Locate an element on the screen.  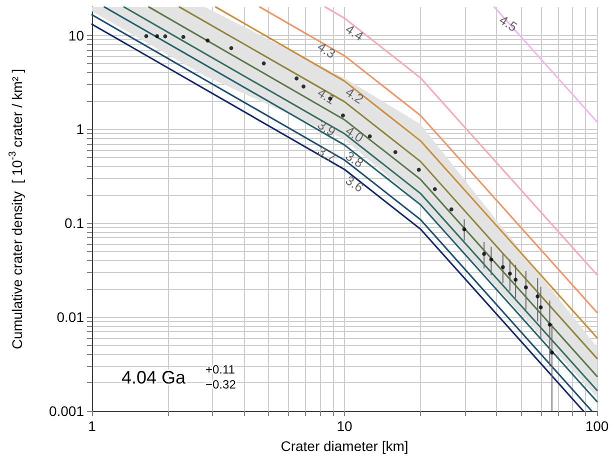
y-tick-label: 1 is located at coordinates (80, 129).